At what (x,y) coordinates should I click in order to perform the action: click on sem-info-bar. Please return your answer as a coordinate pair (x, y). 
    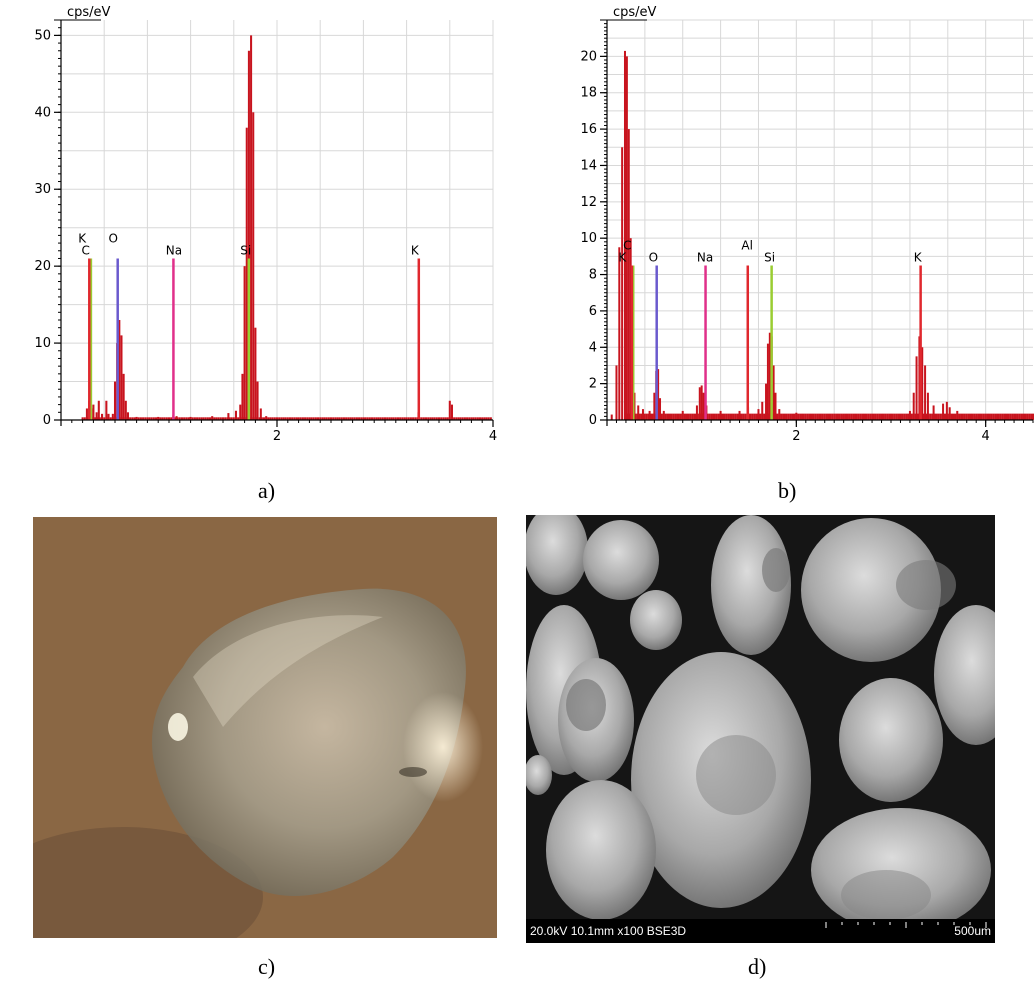
    Looking at the image, I should click on (760, 931).